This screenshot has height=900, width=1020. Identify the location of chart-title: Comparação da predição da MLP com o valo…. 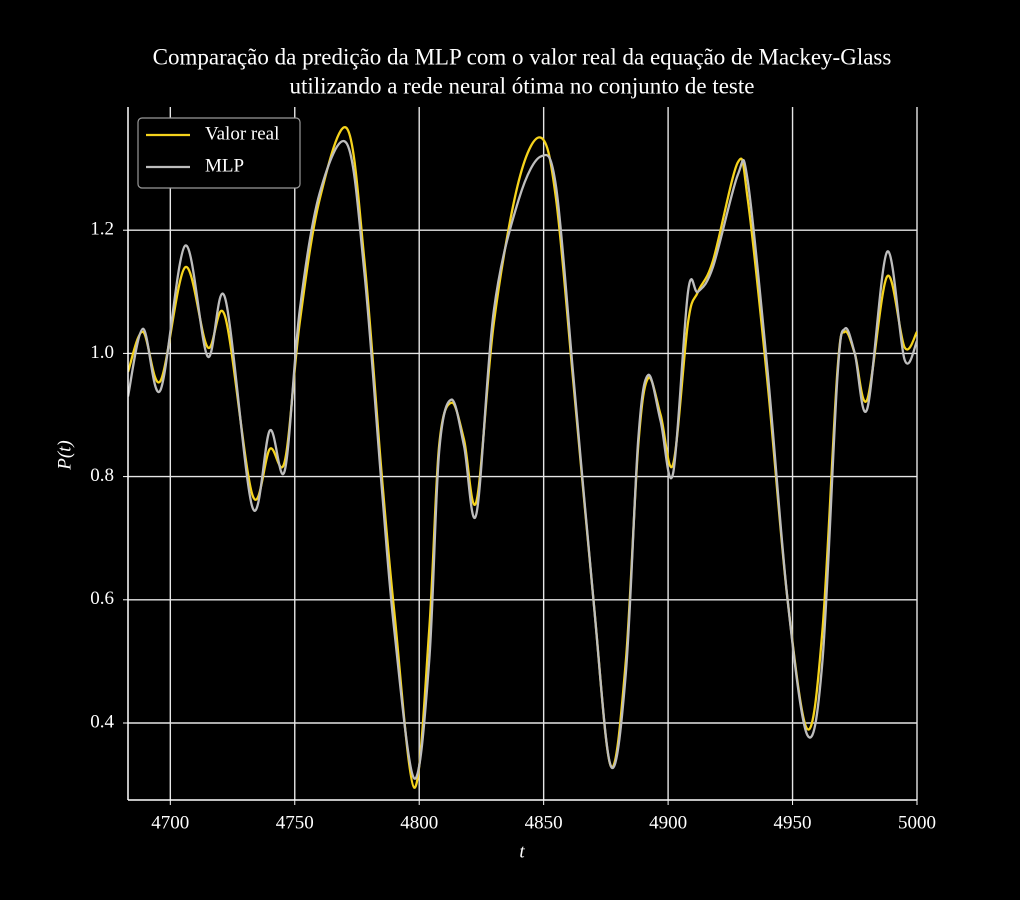
(522, 56).